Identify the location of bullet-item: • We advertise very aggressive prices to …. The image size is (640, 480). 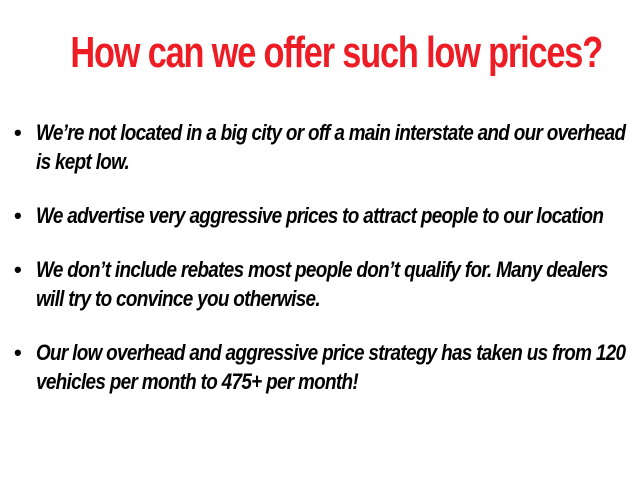
(324, 215).